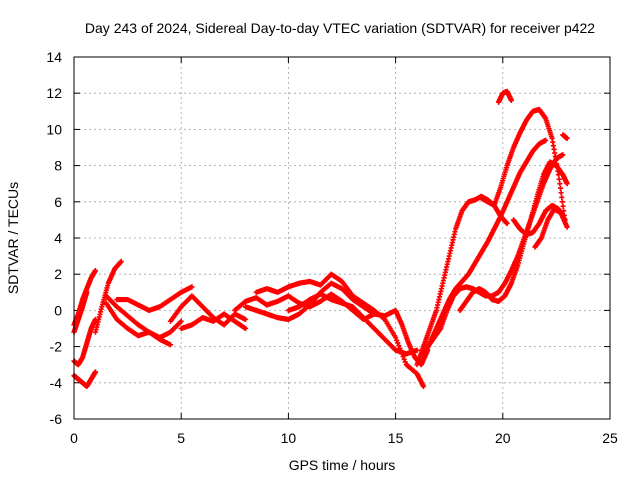 The image size is (640, 480). What do you see at coordinates (56, 419) in the screenshot?
I see `y-tick-label: -6` at bounding box center [56, 419].